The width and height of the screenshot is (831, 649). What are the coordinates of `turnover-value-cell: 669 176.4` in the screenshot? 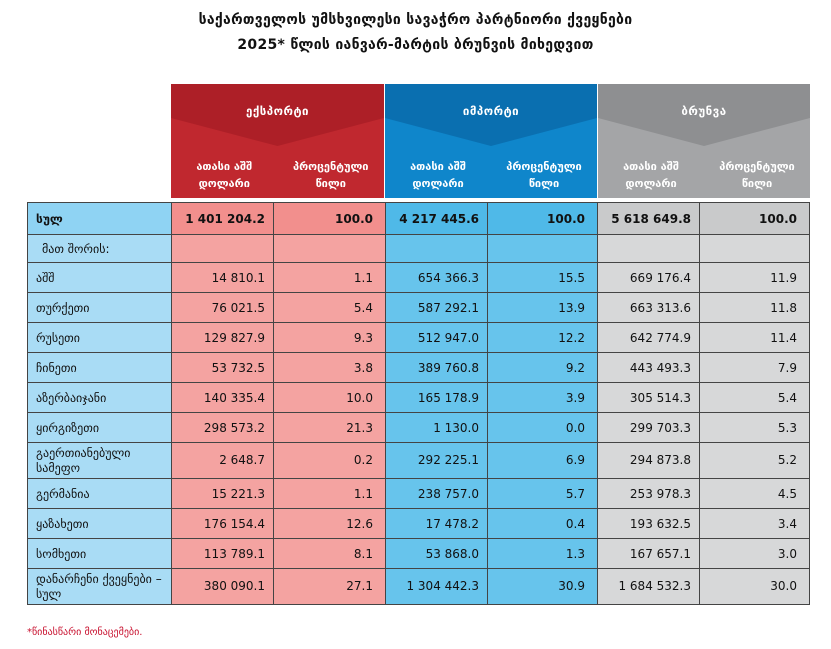 It's located at (648, 277).